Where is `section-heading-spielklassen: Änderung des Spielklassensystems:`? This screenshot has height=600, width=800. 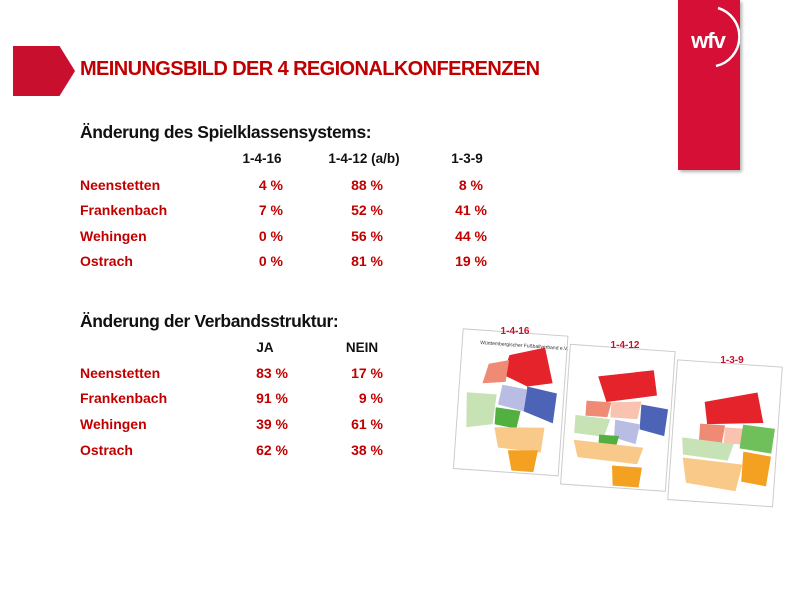 section-heading-spielklassen: Änderung des Spielklassensystems: is located at coordinates (226, 132).